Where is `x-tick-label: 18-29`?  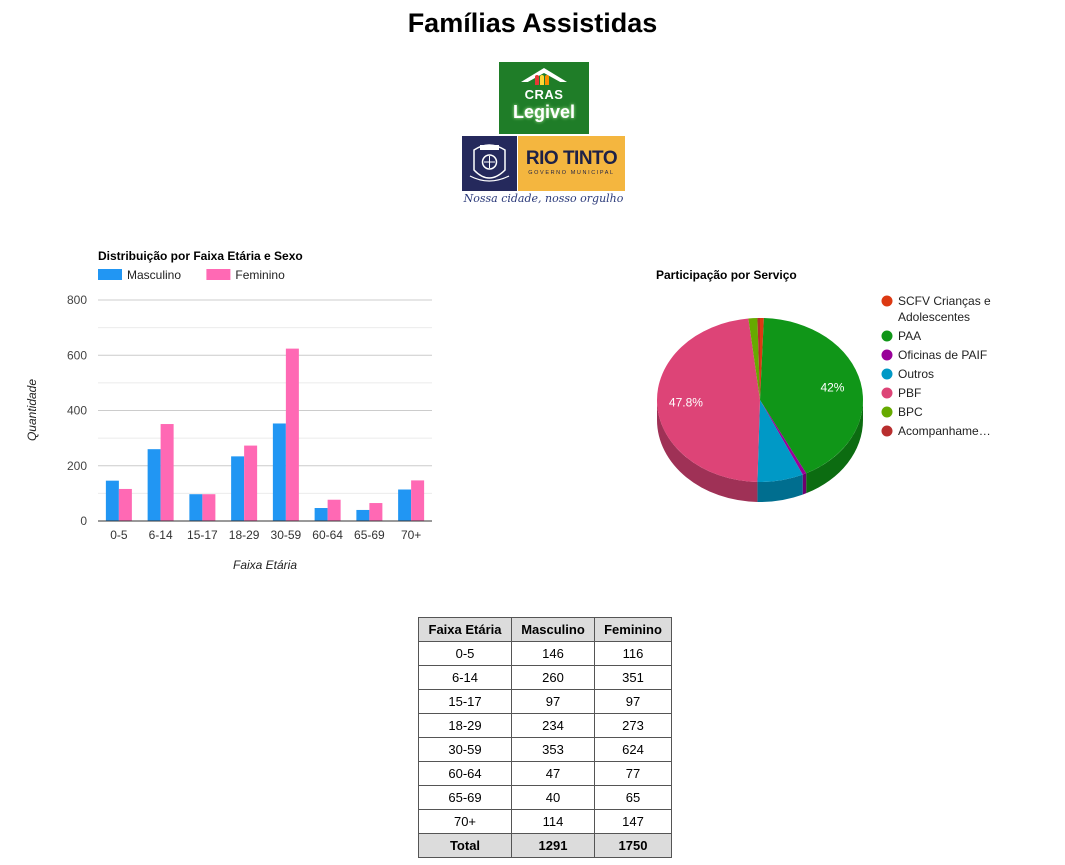 x-tick-label: 18-29 is located at coordinates (244, 535).